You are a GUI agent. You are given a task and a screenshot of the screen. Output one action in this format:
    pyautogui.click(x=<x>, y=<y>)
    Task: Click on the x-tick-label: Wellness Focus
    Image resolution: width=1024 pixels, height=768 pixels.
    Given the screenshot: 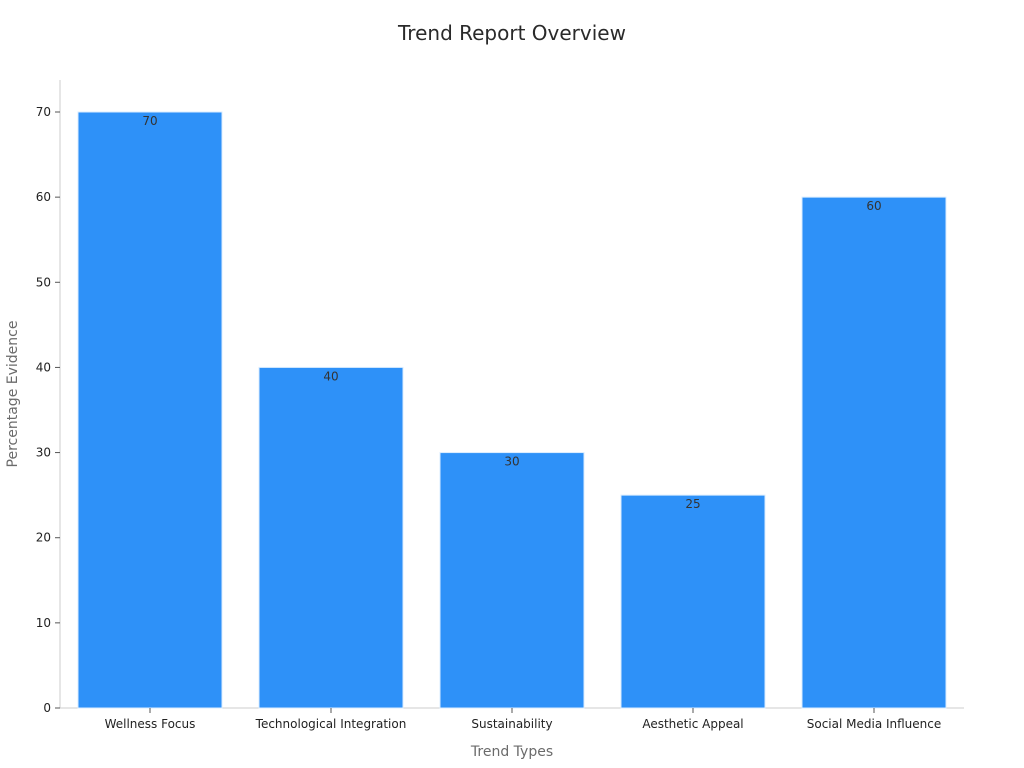 What is the action you would take?
    pyautogui.click(x=150, y=724)
    